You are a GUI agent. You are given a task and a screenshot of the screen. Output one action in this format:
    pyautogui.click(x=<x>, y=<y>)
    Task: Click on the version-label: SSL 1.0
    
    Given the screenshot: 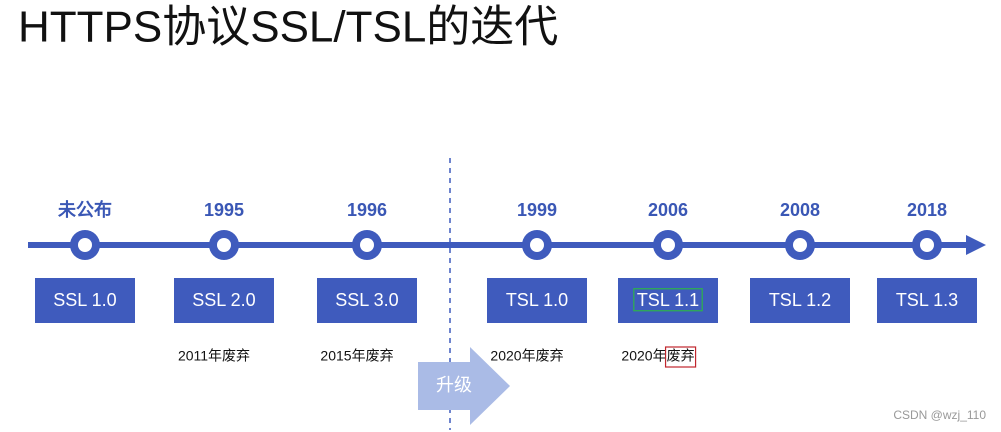 What is the action you would take?
    pyautogui.click(x=84, y=300)
    